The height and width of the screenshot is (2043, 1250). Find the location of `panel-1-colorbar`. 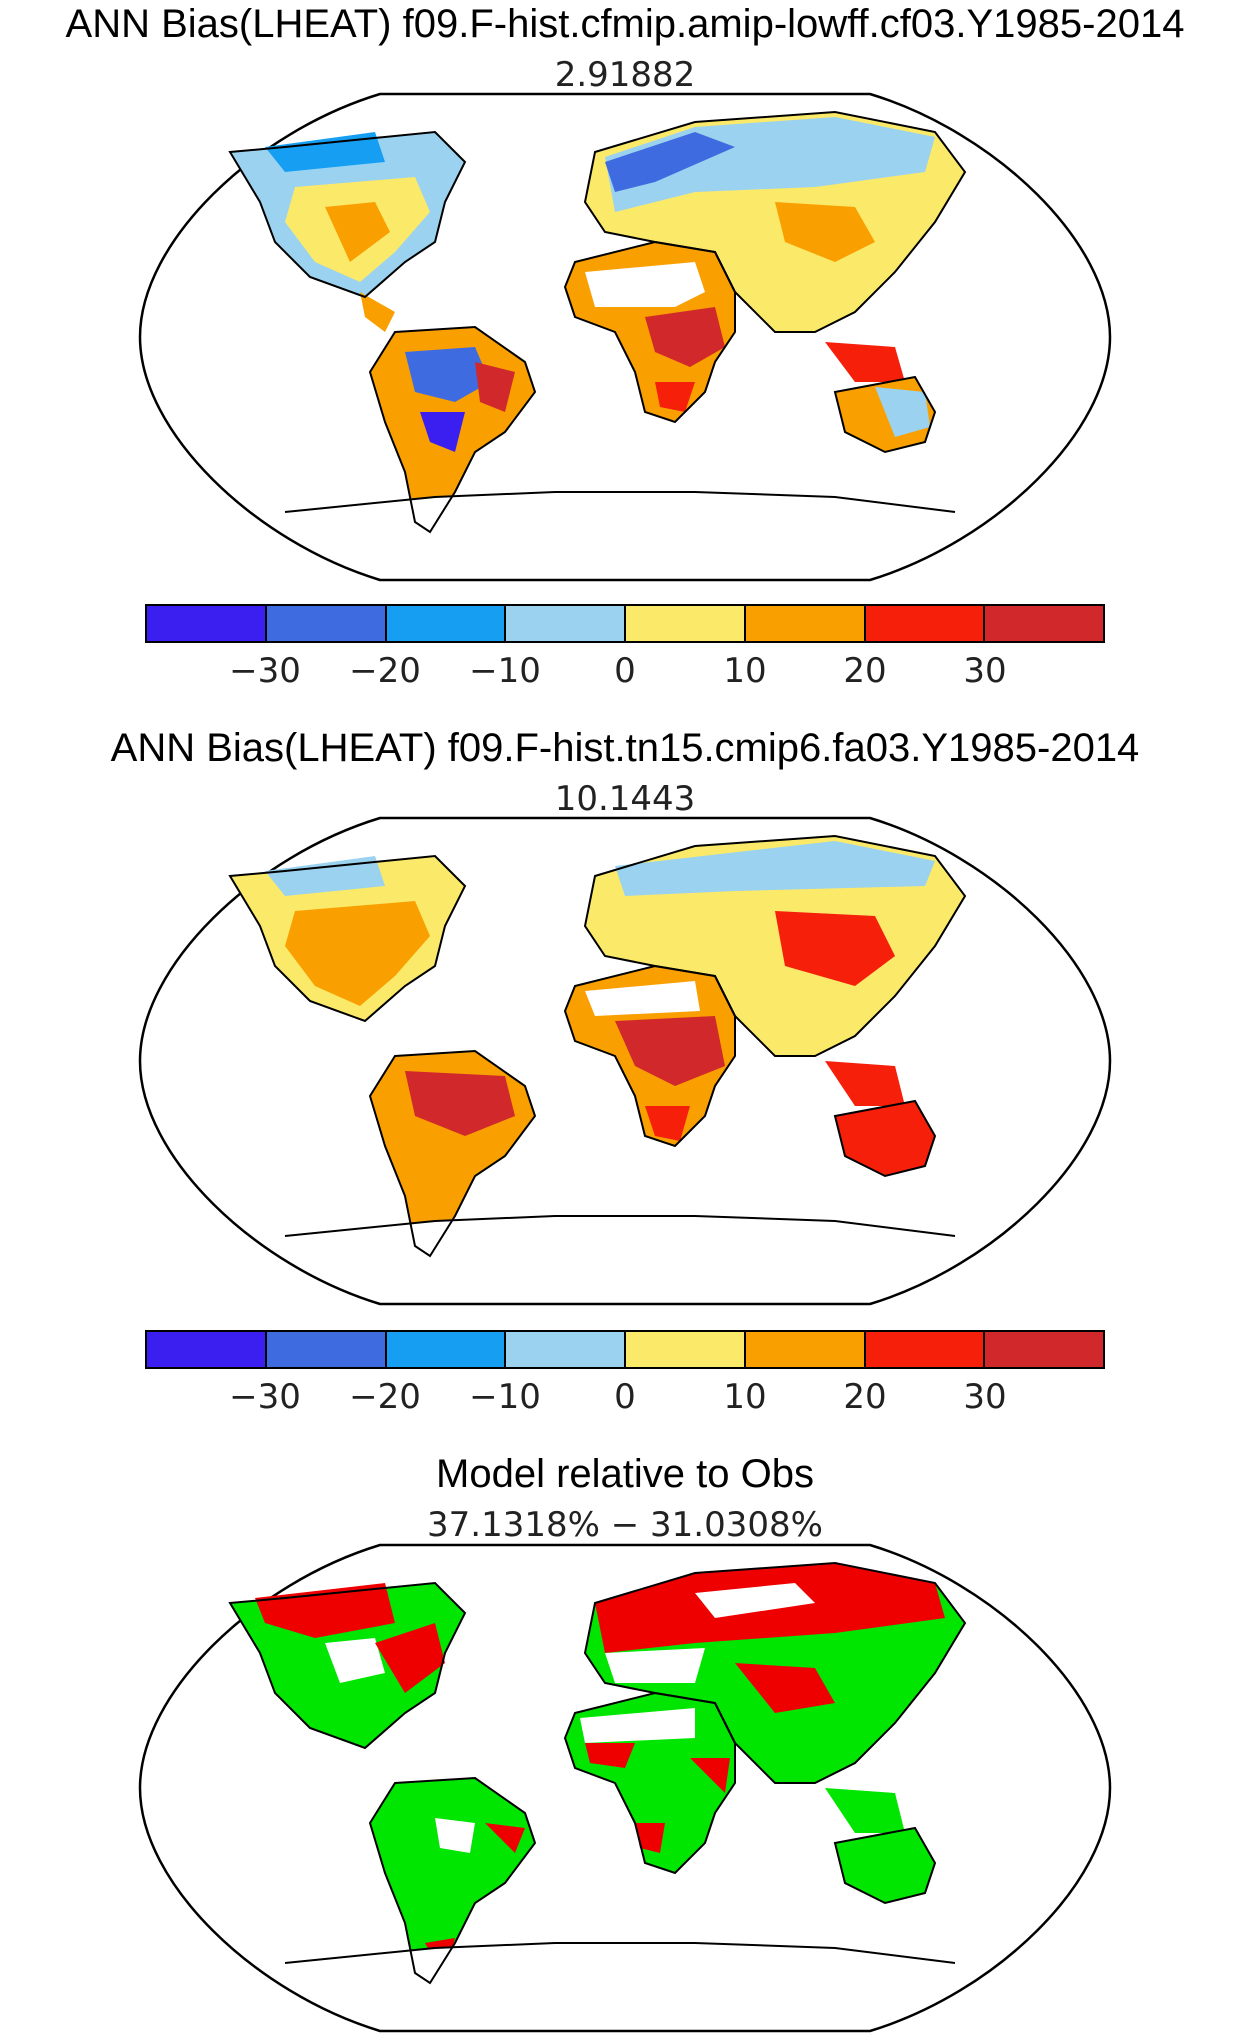

panel-1-colorbar is located at coordinates (625, 623).